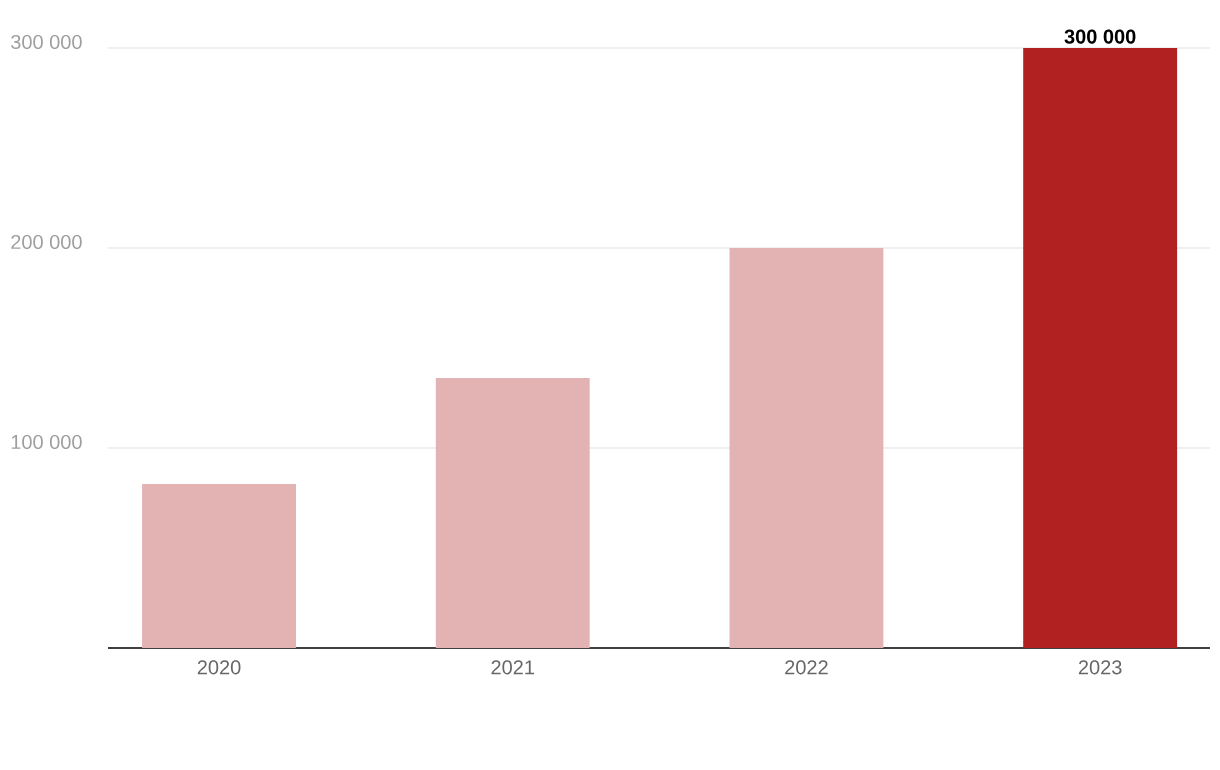 The width and height of the screenshot is (1220, 770). I want to click on y-tick-label: 300 000, so click(46, 42).